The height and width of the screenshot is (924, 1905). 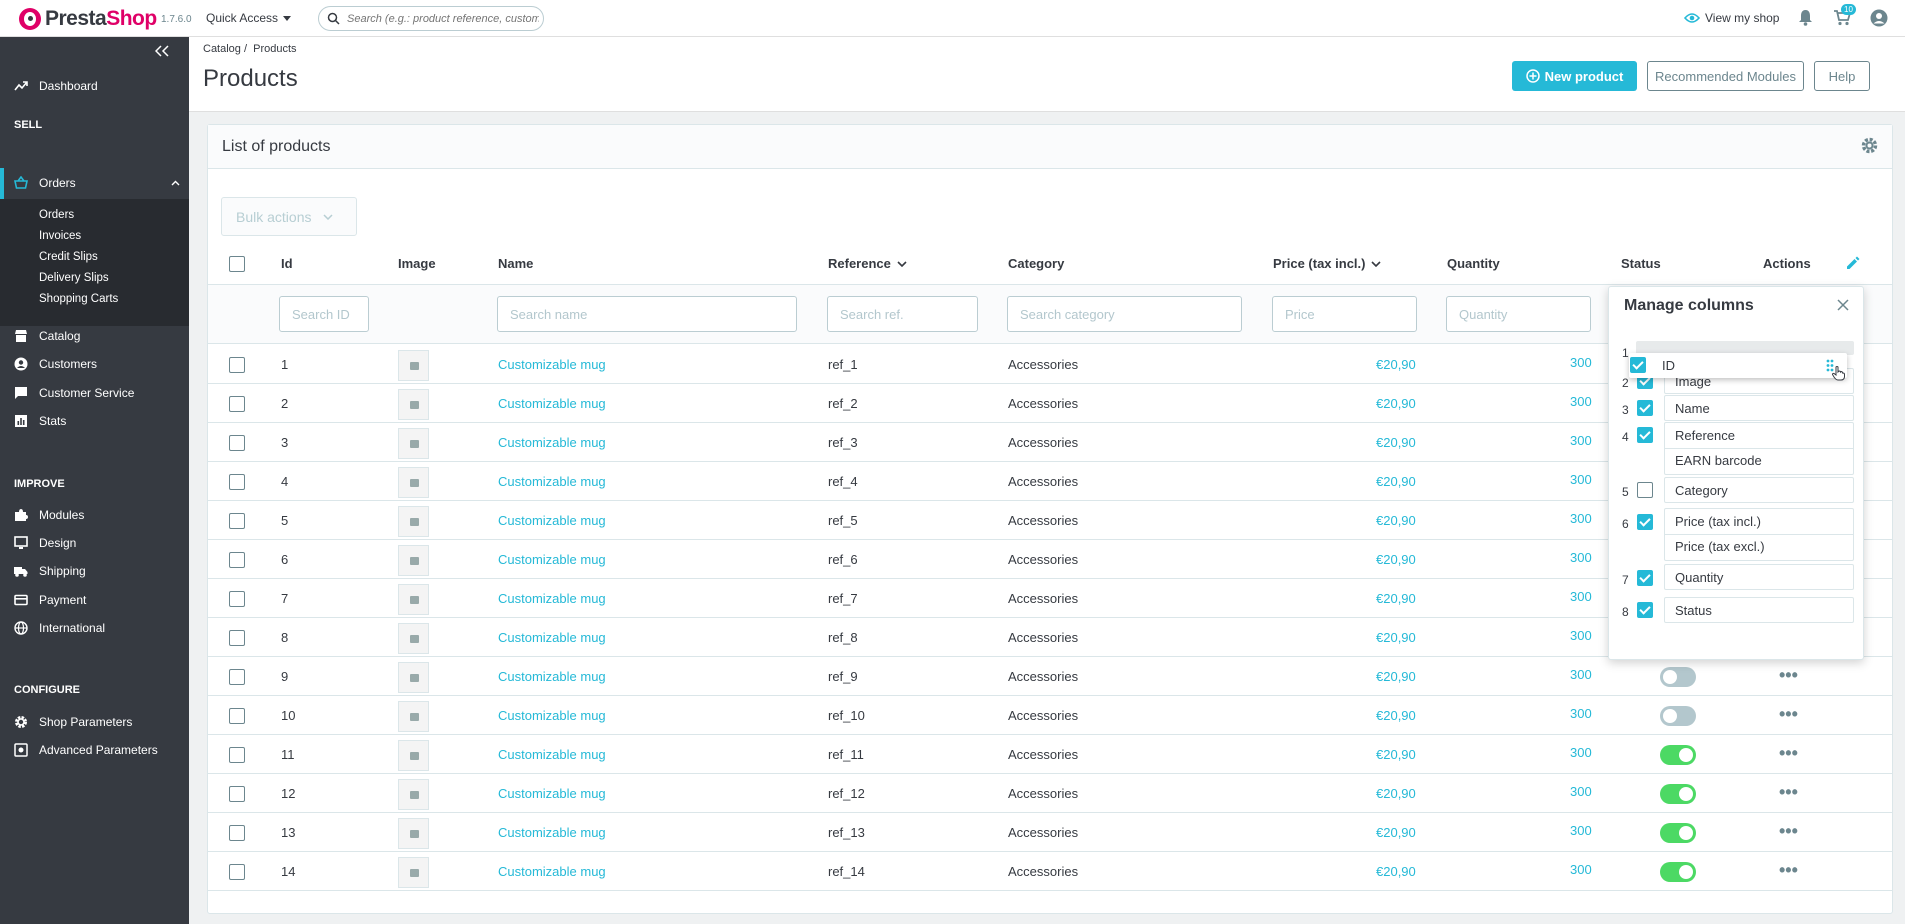 I want to click on column-checkbox-category, so click(x=1645, y=490).